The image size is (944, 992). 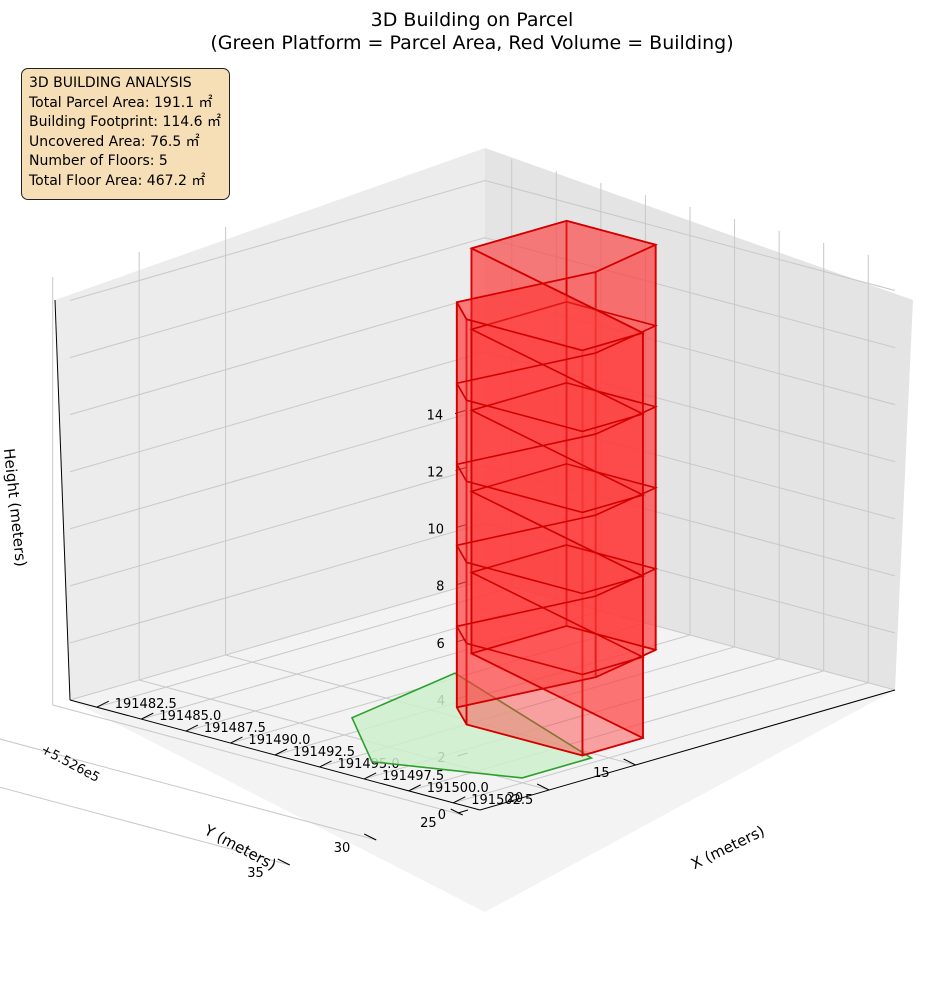 What do you see at coordinates (125, 122) in the screenshot?
I see `info-footprint: Building Footprint: 114.6 ㎡` at bounding box center [125, 122].